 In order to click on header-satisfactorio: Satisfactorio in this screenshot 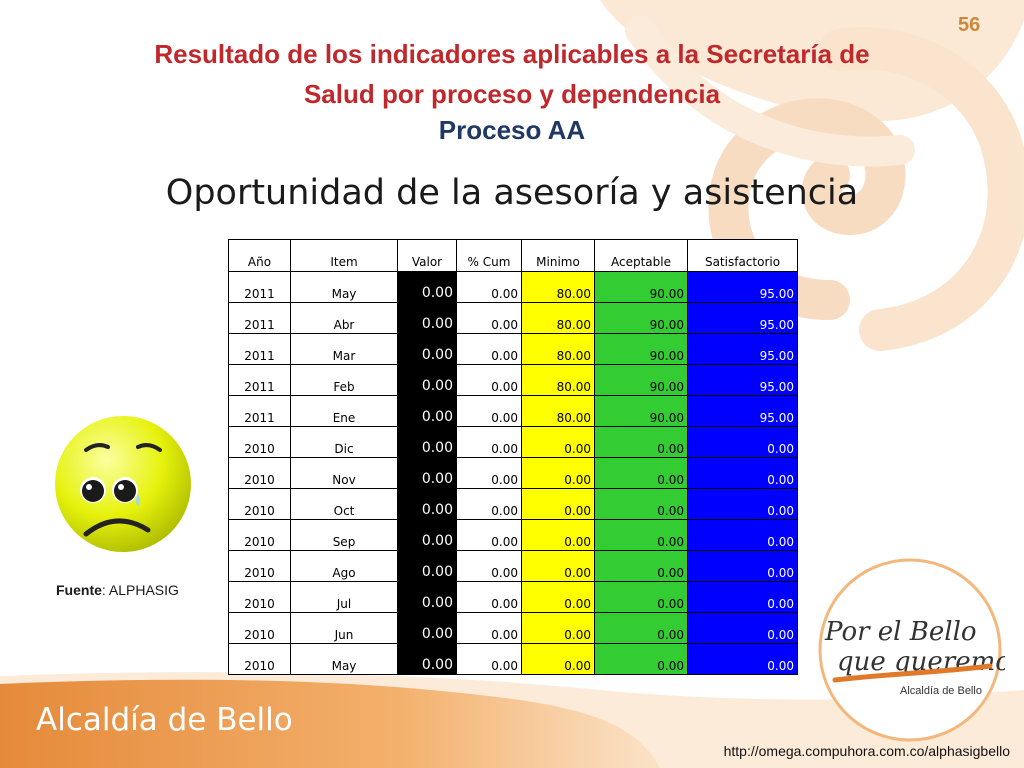, I will do `click(742, 255)`.